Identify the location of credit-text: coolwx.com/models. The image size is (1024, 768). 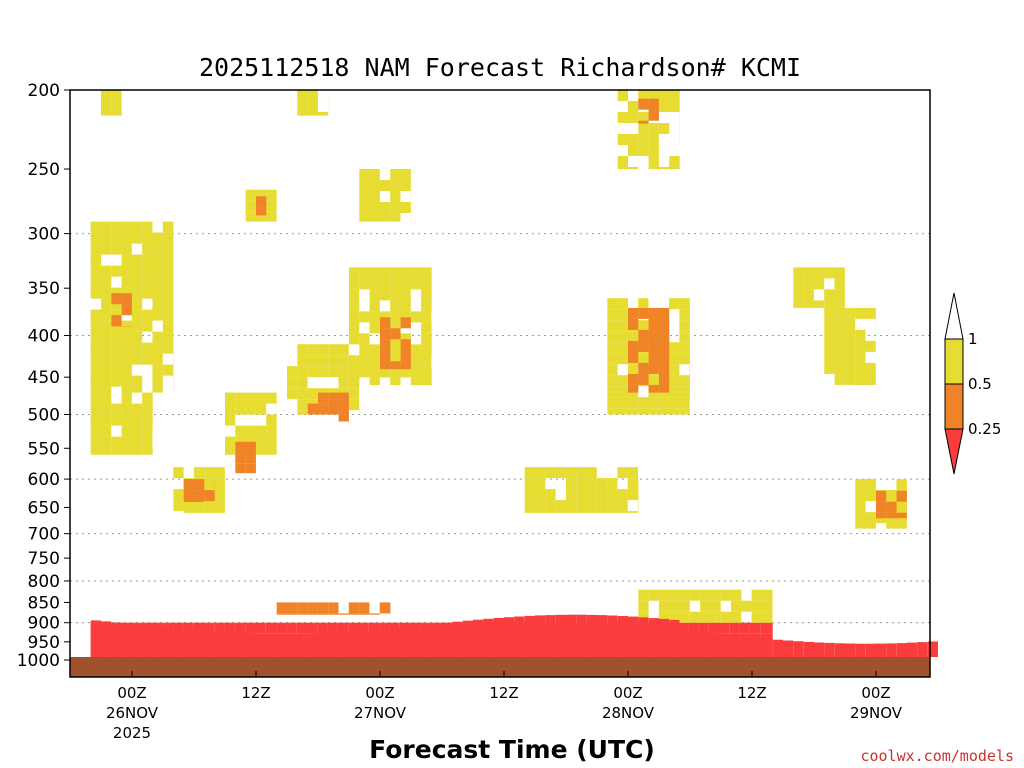
(937, 756).